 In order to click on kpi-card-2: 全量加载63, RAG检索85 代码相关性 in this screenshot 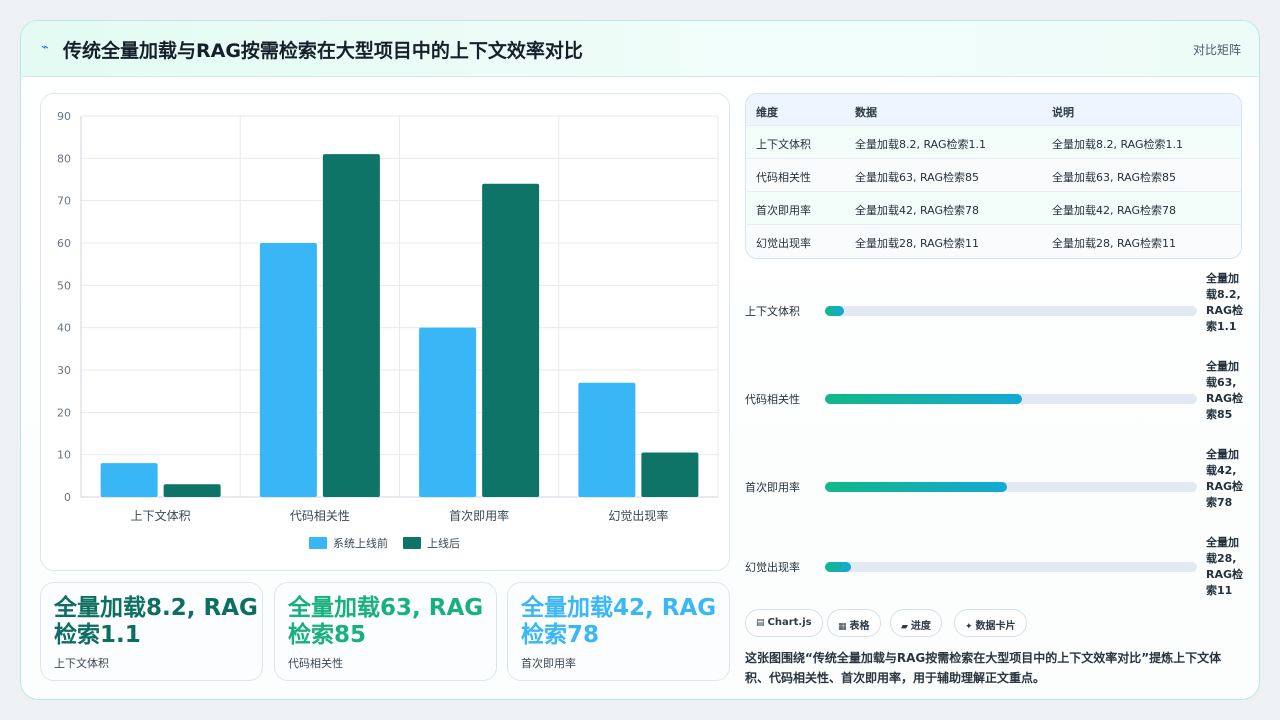, I will do `click(385, 631)`.